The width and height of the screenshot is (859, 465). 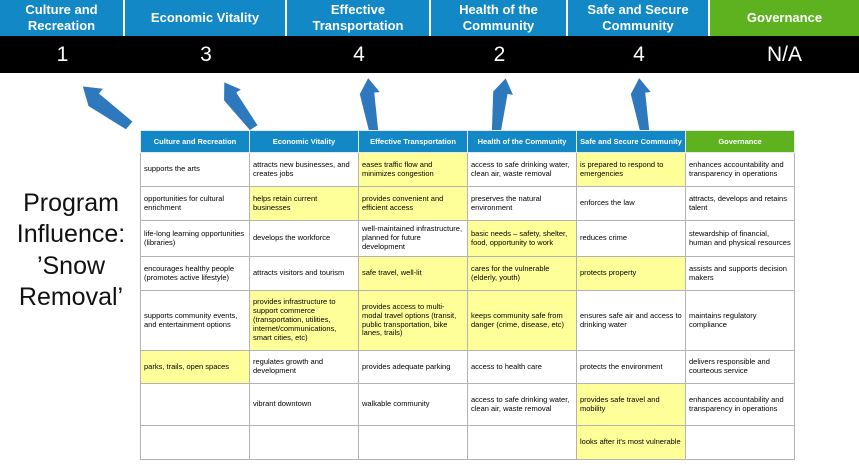 I want to click on matrix-cell-highlighted: safe travel, well-lit, so click(x=413, y=273).